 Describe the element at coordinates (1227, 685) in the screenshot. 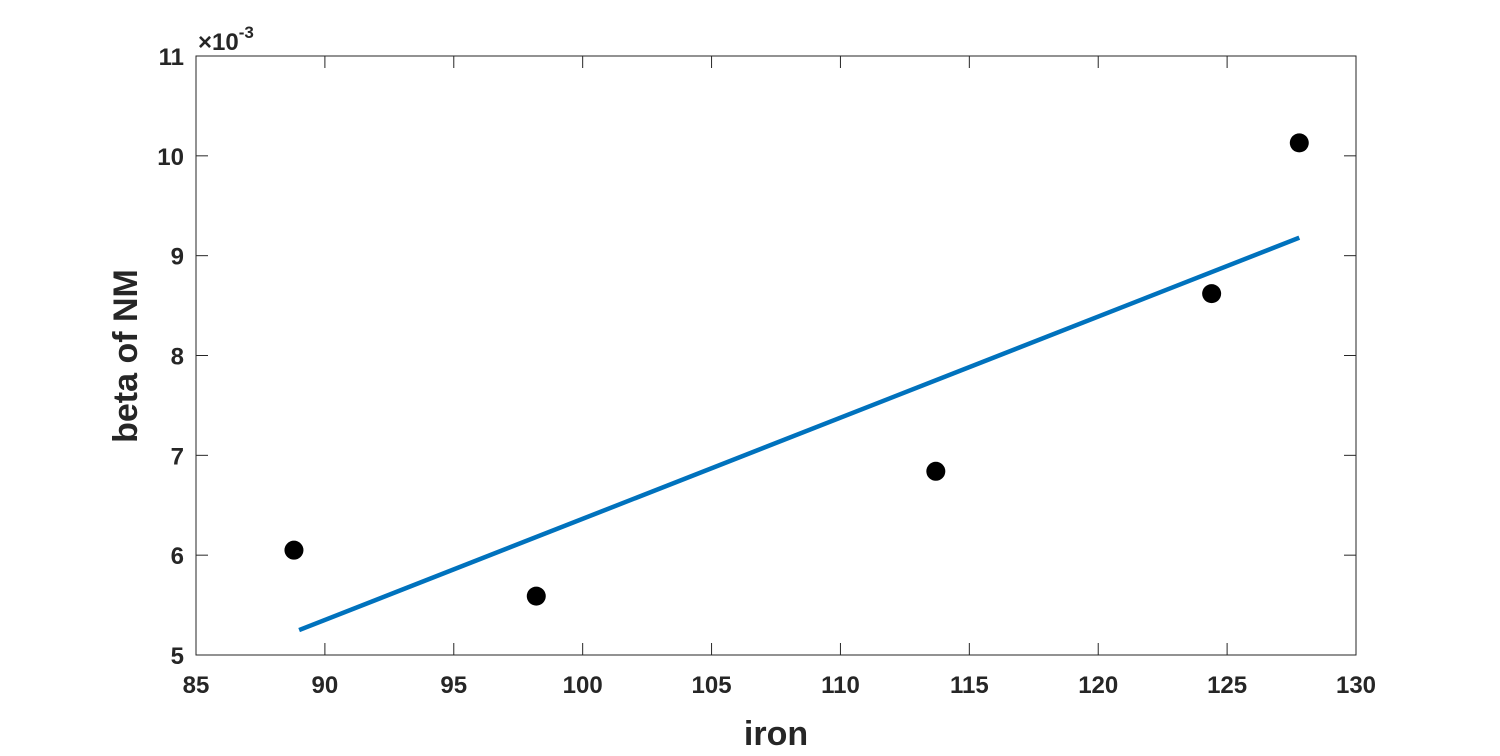

I see `x-tick-label: 125` at that location.